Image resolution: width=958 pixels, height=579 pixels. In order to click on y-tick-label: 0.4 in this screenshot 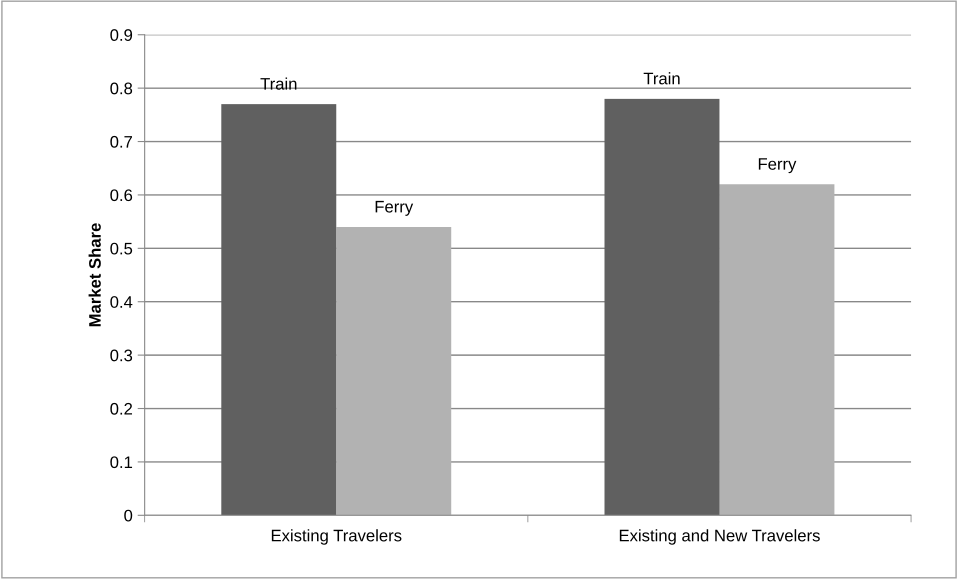, I will do `click(121, 302)`.